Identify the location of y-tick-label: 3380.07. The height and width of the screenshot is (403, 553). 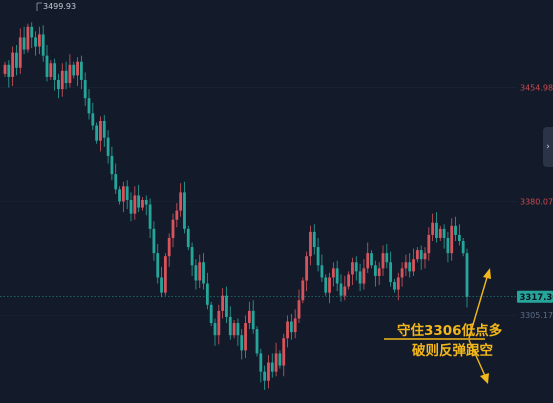
(536, 201).